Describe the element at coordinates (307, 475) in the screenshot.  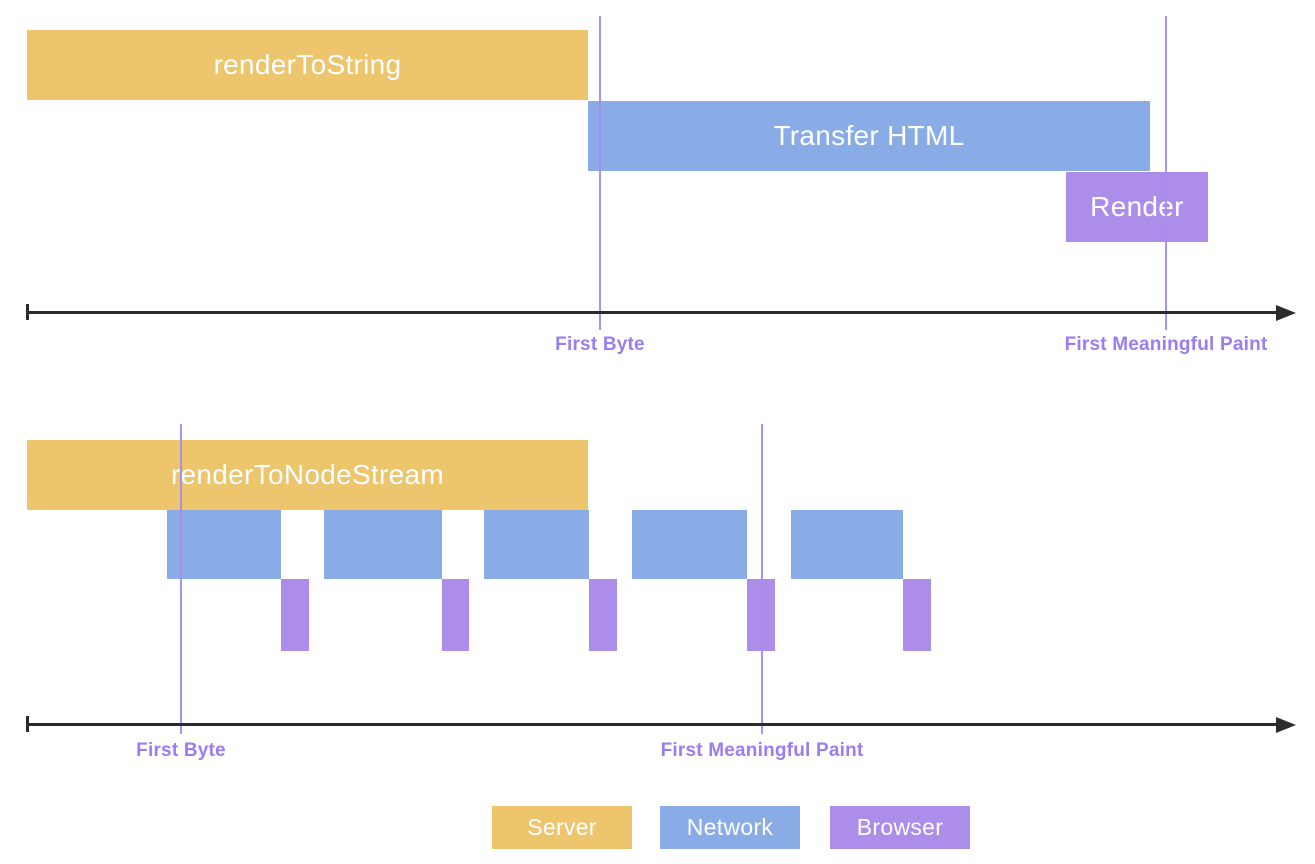
I see `rendertonodestream-bar: renderToNodeStream` at that location.